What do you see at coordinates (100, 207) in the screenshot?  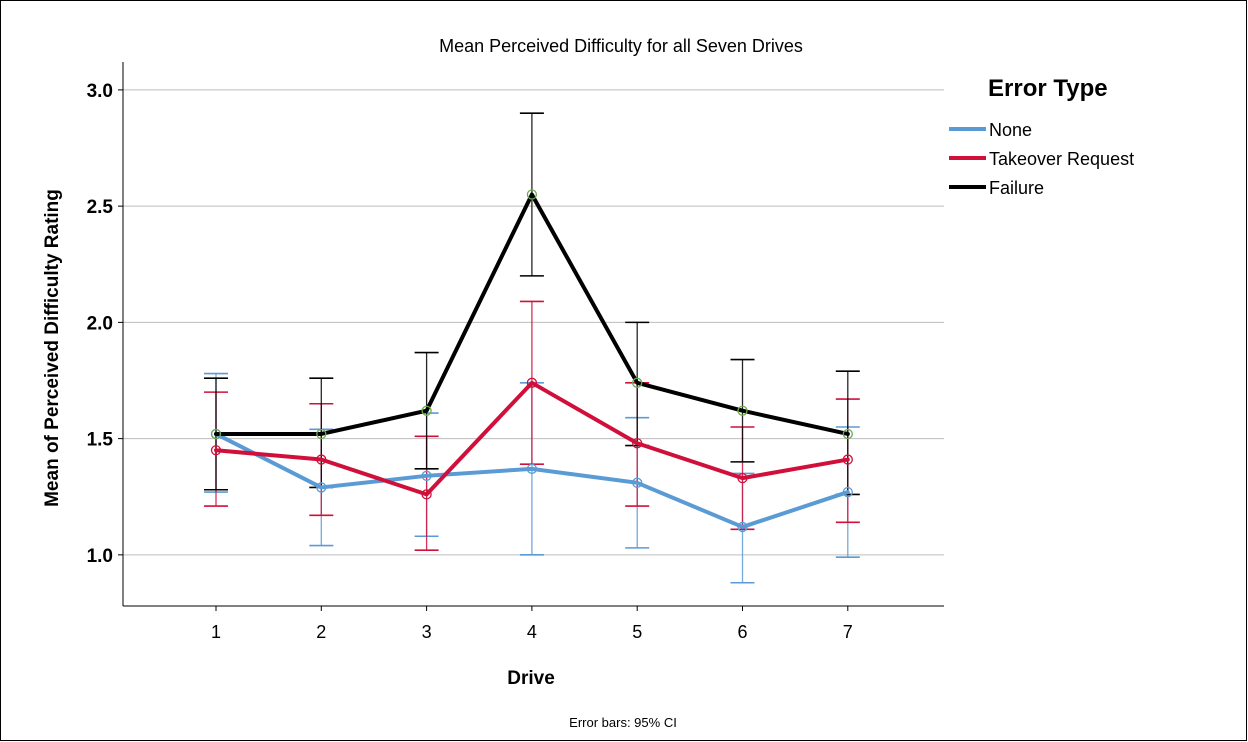 I see `y-tick-label-3: 2.5` at bounding box center [100, 207].